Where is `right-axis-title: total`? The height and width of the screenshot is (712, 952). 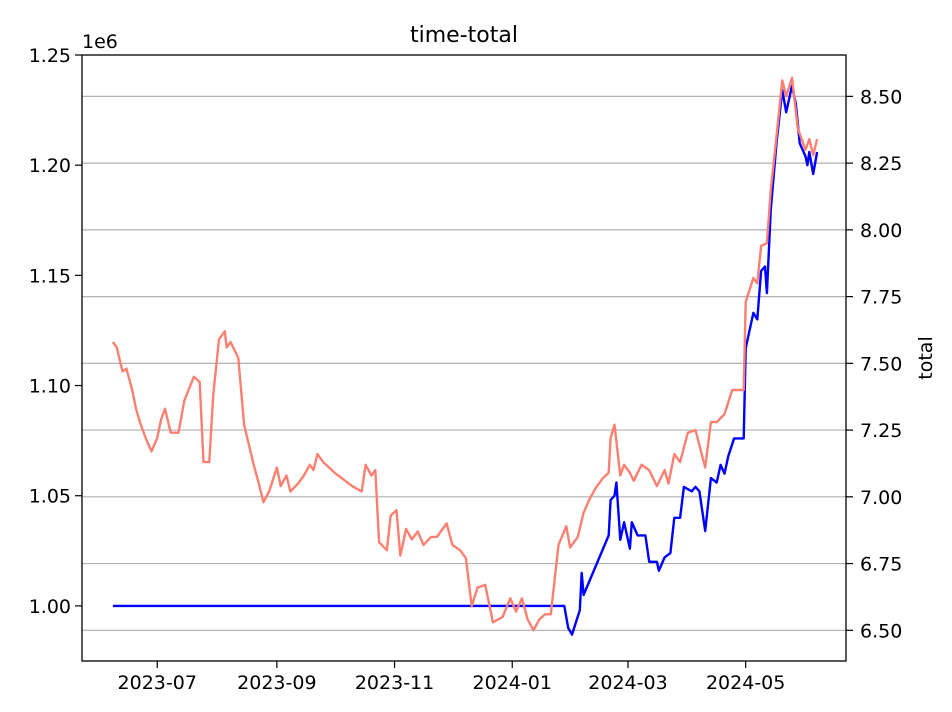
right-axis-title: total is located at coordinates (926, 357).